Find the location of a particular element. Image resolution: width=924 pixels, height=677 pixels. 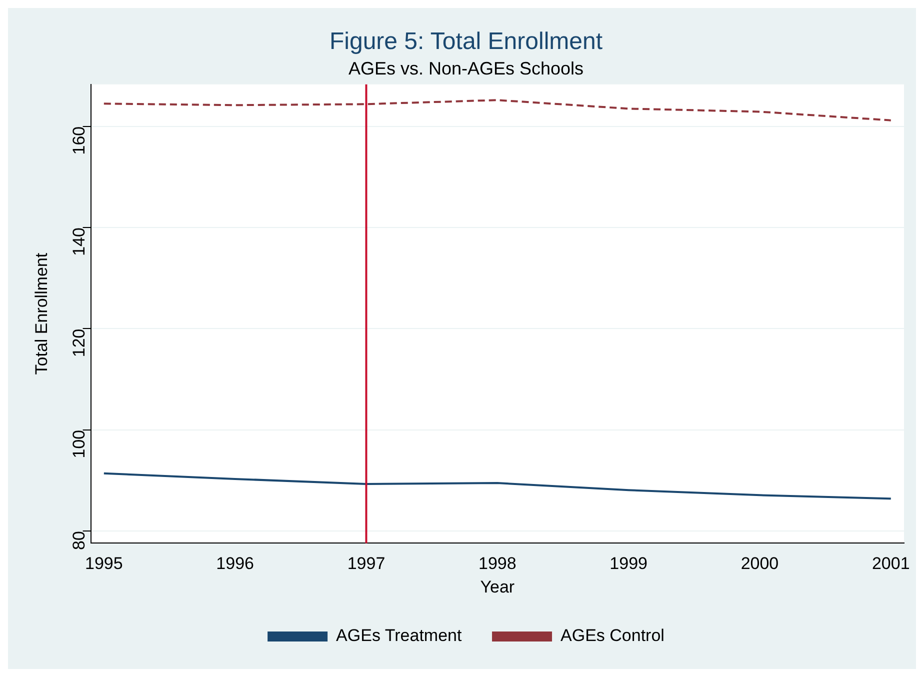

y-tick-label: 160 is located at coordinates (78, 140).